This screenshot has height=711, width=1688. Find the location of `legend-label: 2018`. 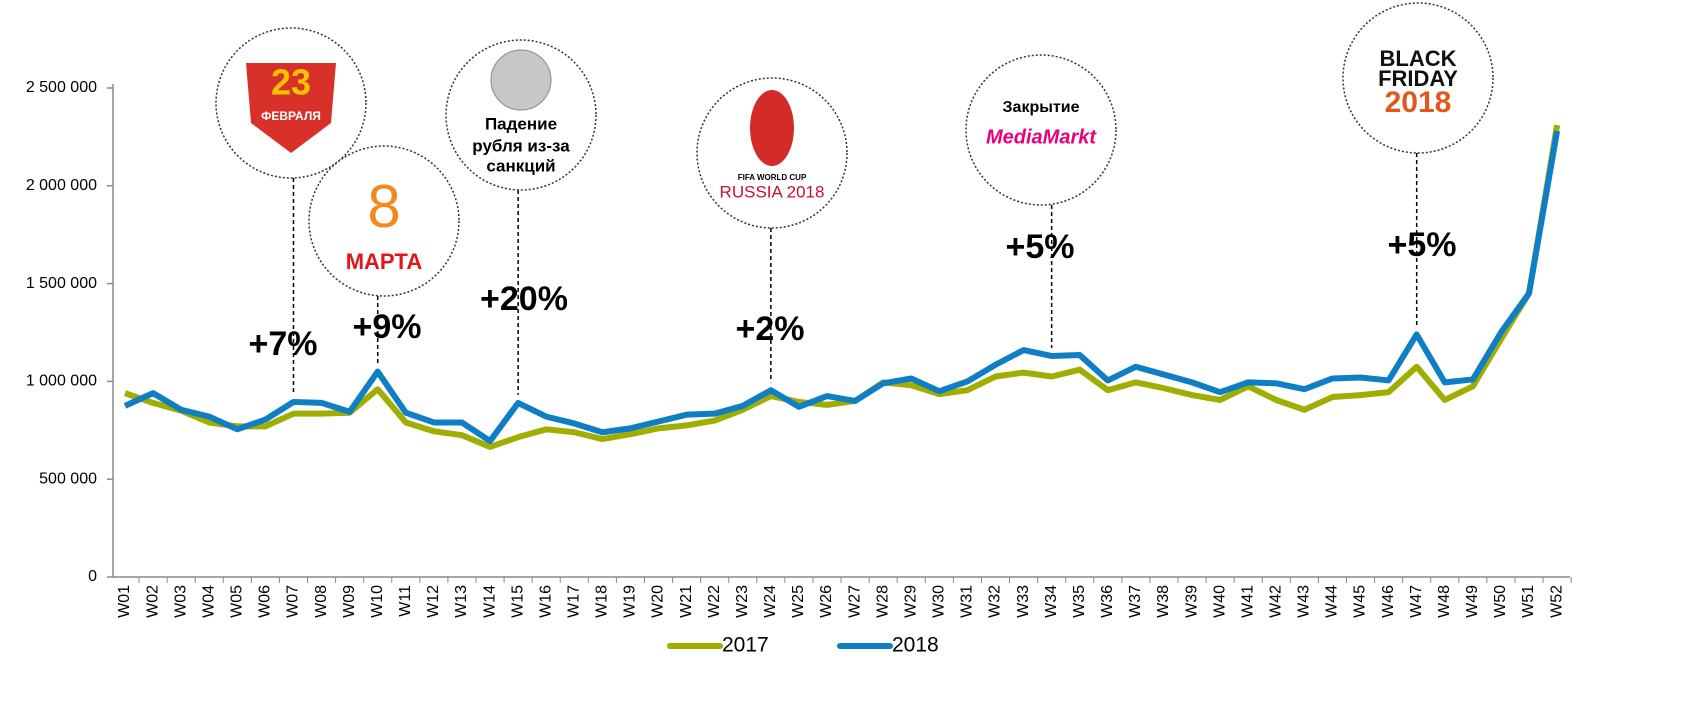

legend-label: 2018 is located at coordinates (915, 645).